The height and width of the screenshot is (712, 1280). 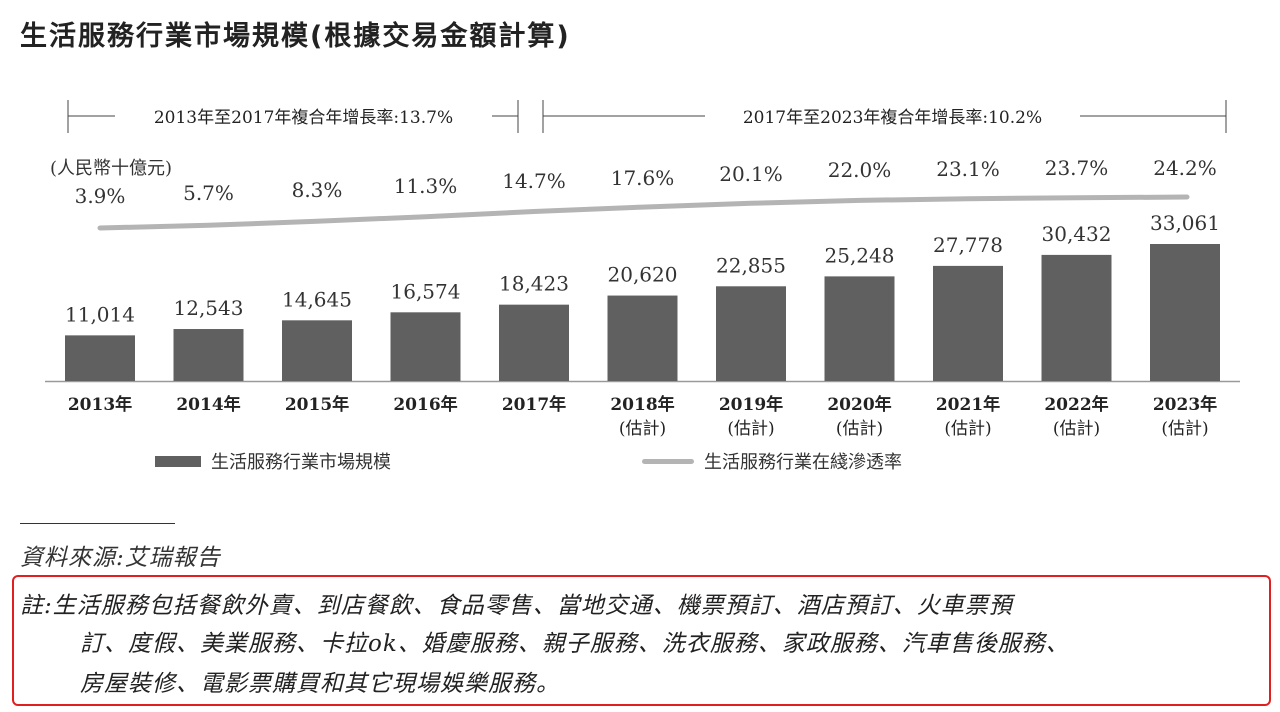 What do you see at coordinates (643, 212) in the screenshot?
I see `penetration-line` at bounding box center [643, 212].